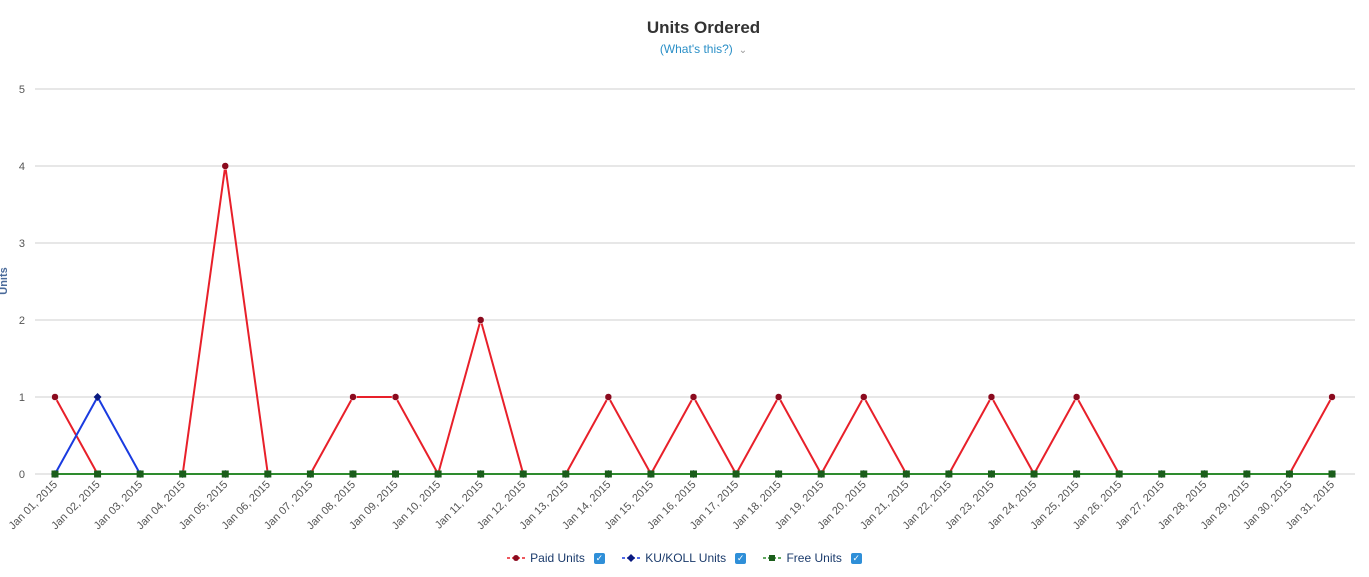  Describe the element at coordinates (772, 558) in the screenshot. I see `free-units-legend-symbol` at that location.